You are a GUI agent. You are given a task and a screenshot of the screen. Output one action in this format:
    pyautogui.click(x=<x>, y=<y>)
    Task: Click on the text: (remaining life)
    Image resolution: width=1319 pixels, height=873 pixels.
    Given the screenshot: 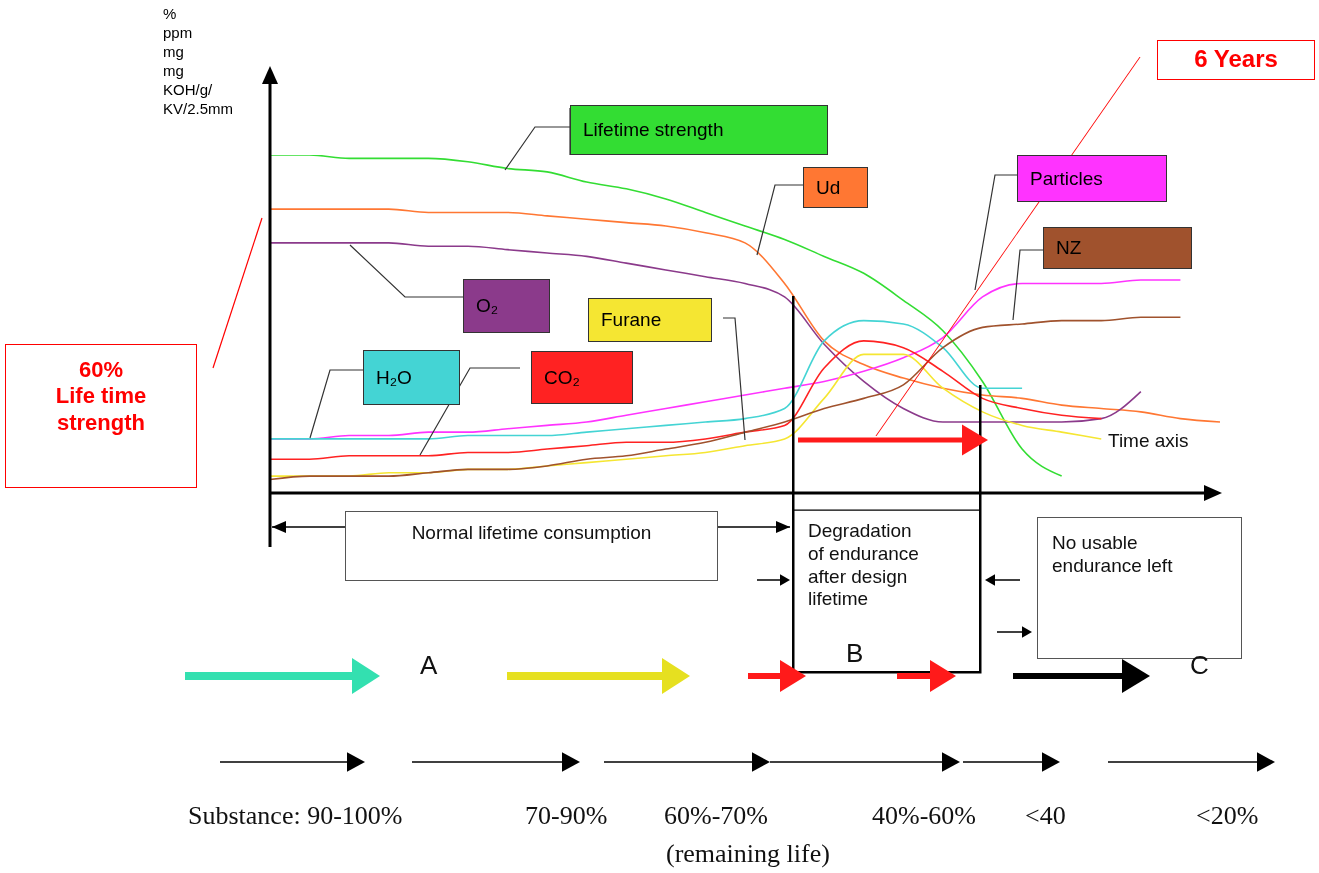 What is the action you would take?
    pyautogui.click(x=748, y=854)
    